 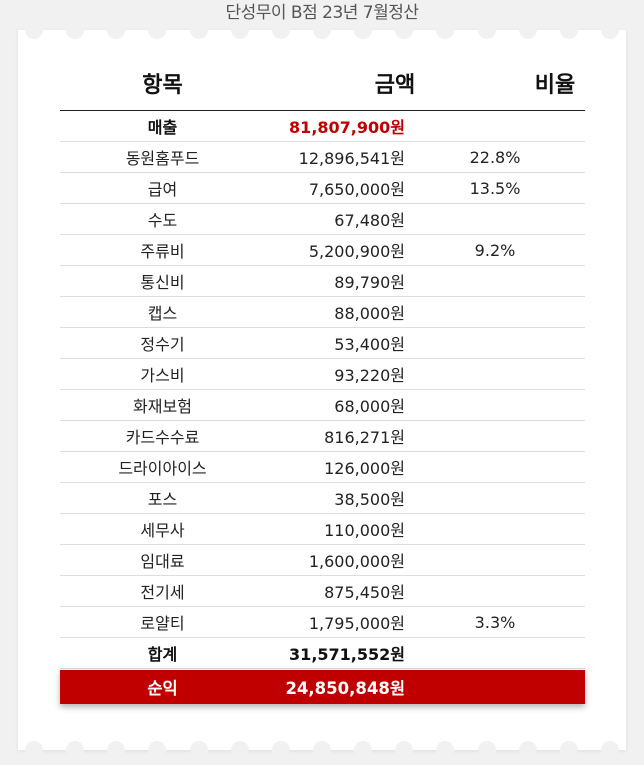 What do you see at coordinates (495, 188) in the screenshot?
I see `row-ratio: 13.5%` at bounding box center [495, 188].